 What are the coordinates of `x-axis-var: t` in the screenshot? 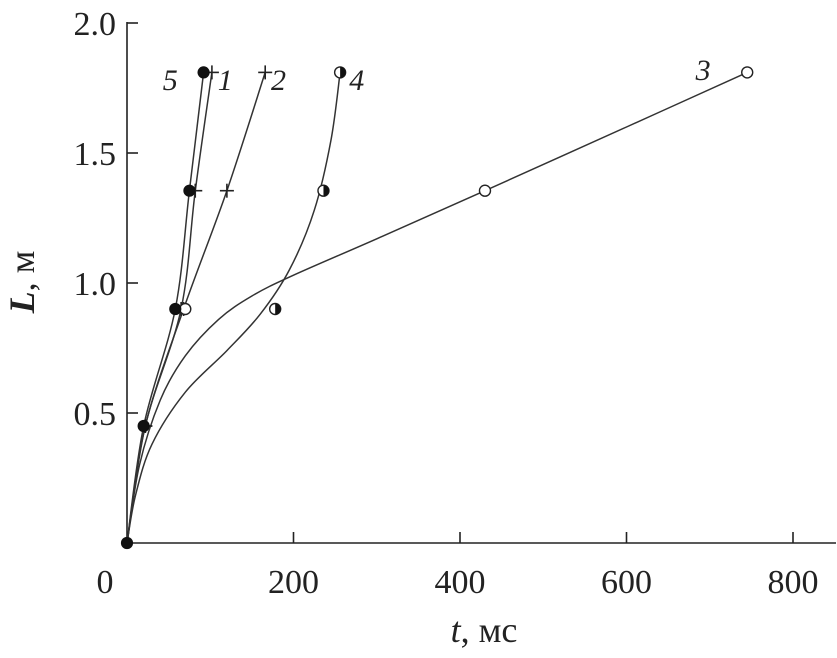 It's located at (456, 630).